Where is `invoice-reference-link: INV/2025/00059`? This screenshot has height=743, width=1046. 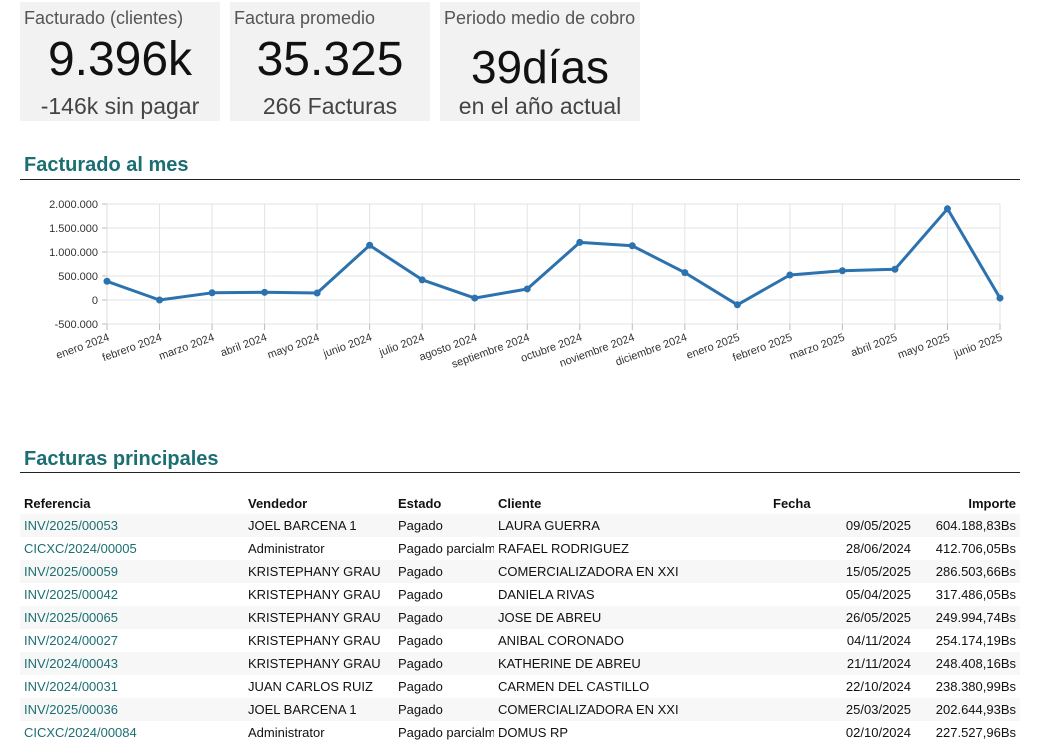
invoice-reference-link: INV/2025/00059 is located at coordinates (71, 571).